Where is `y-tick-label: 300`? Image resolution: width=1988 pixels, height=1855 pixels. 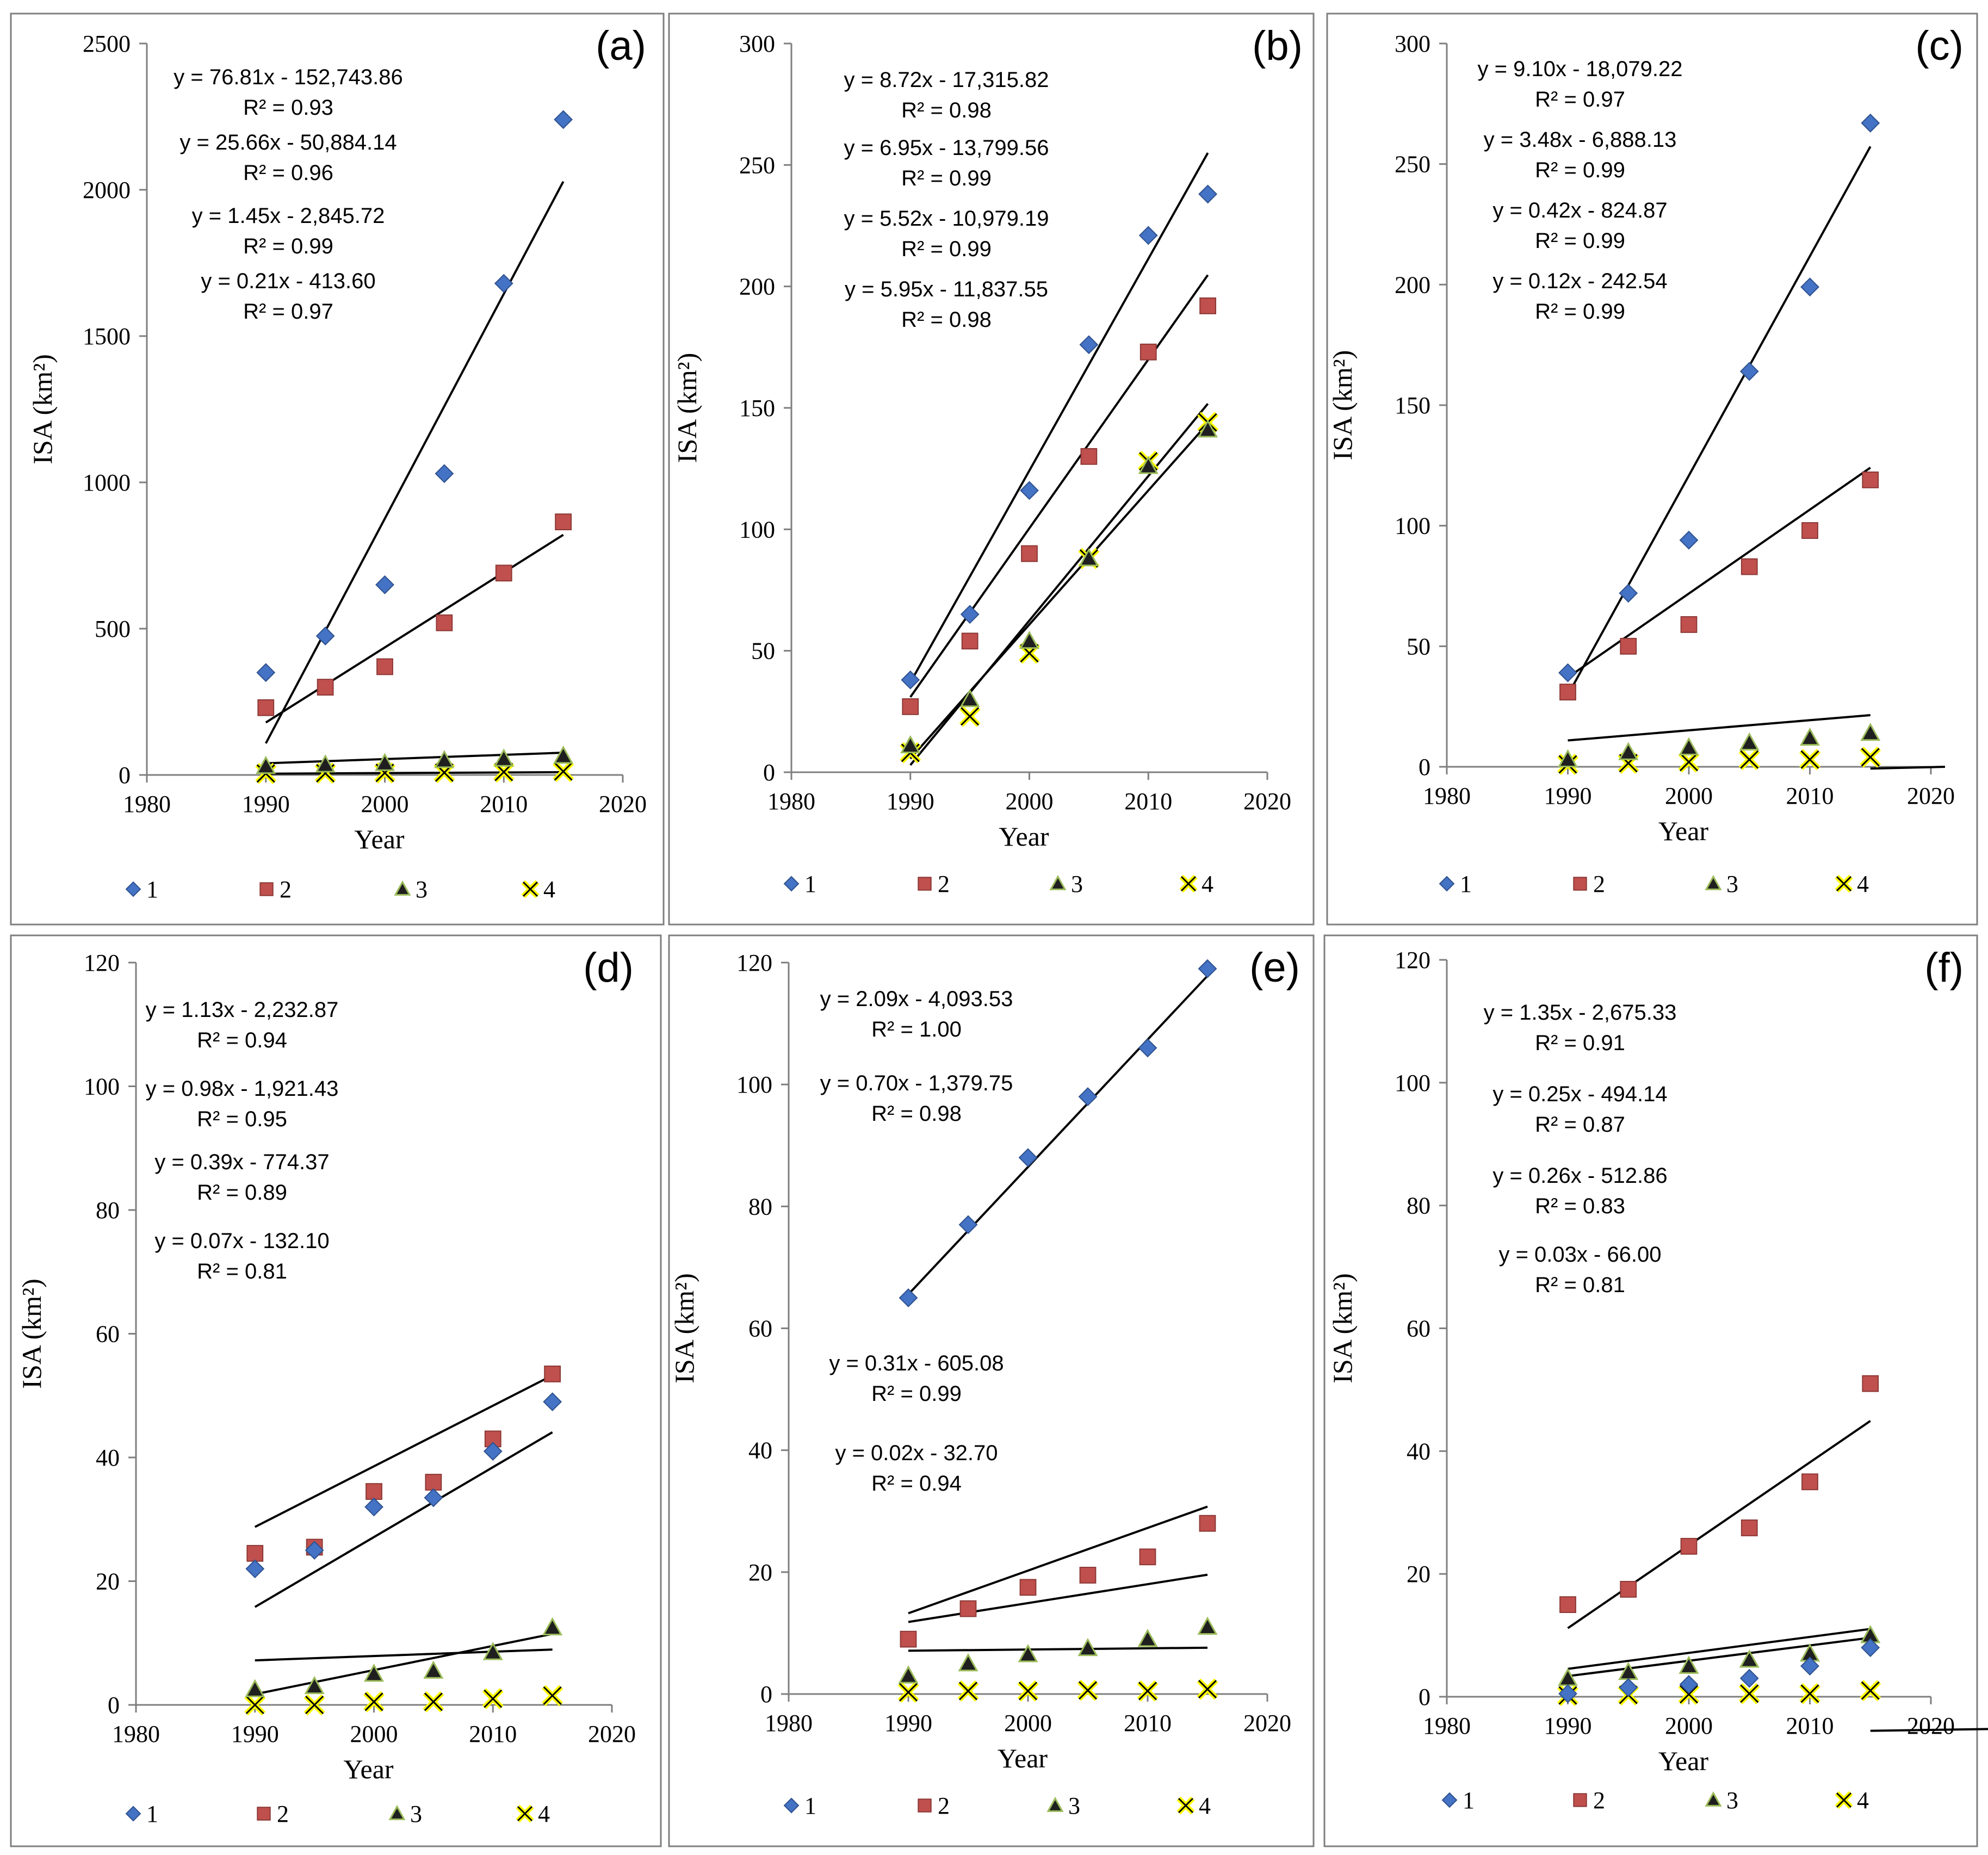 y-tick-label: 300 is located at coordinates (1413, 44).